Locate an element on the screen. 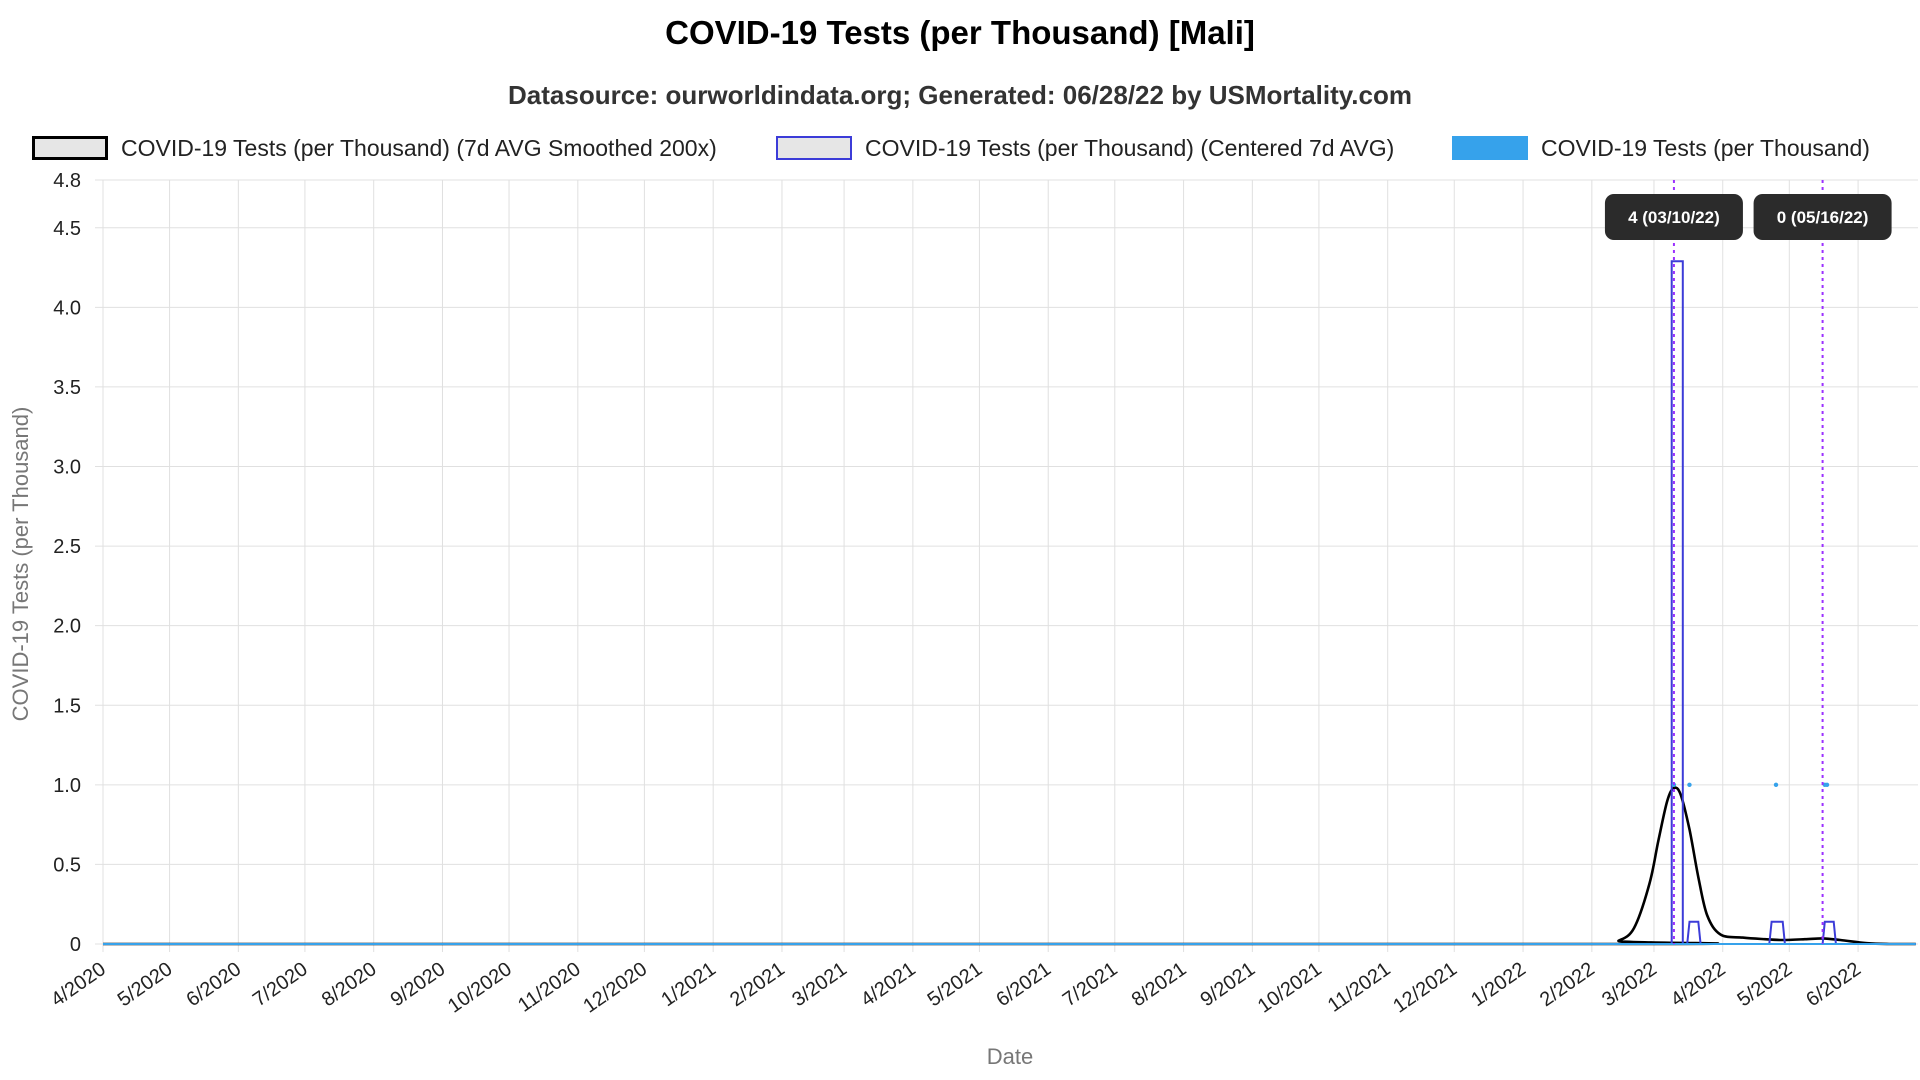 The height and width of the screenshot is (1080, 1920). y-tick-label: 4.5 is located at coordinates (67, 229).